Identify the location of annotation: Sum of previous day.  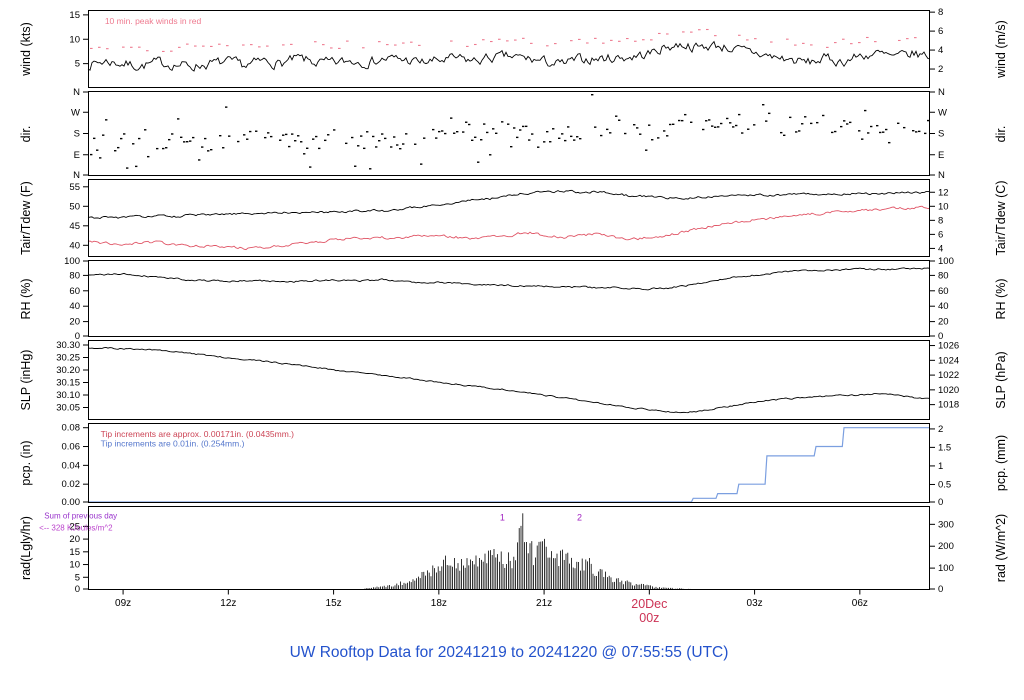
(80, 516).